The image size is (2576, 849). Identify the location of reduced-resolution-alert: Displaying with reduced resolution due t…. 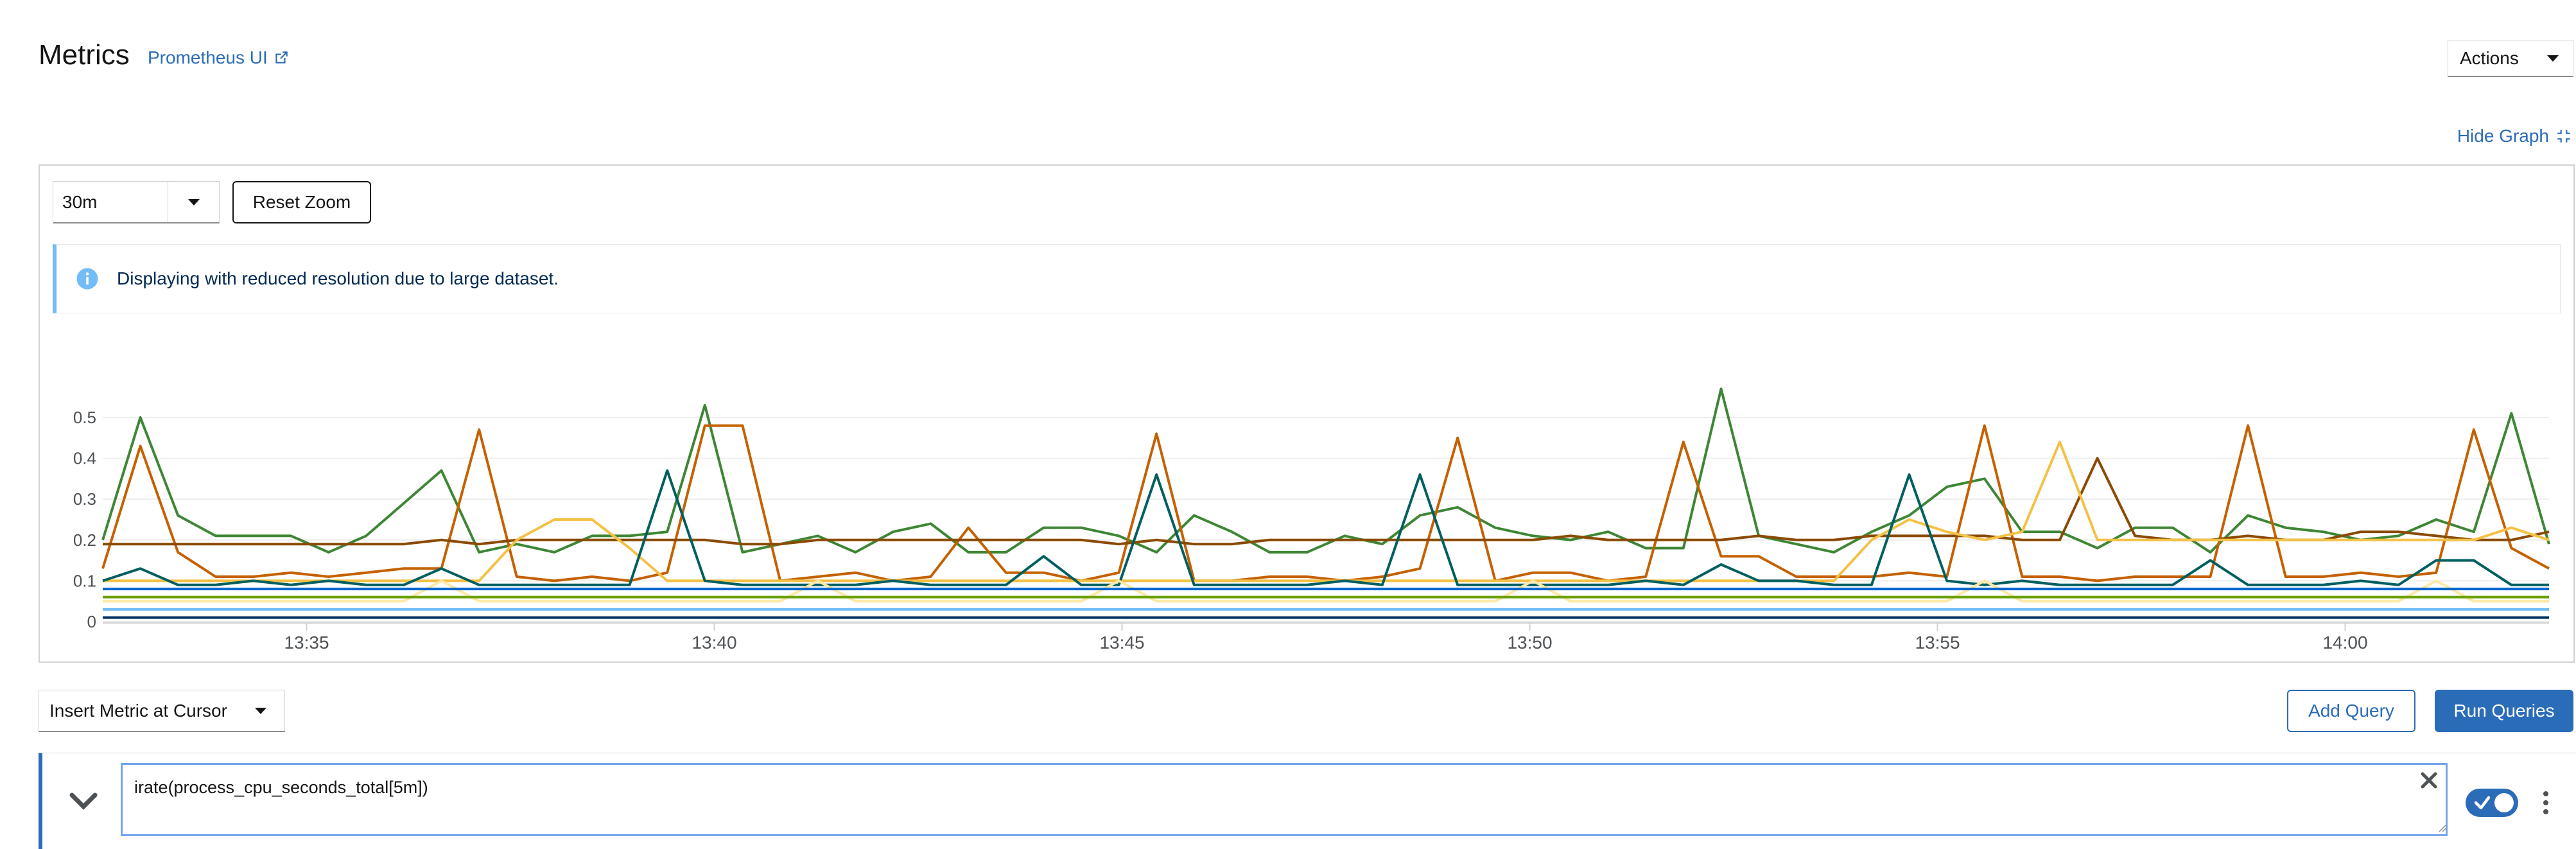
(1307, 278).